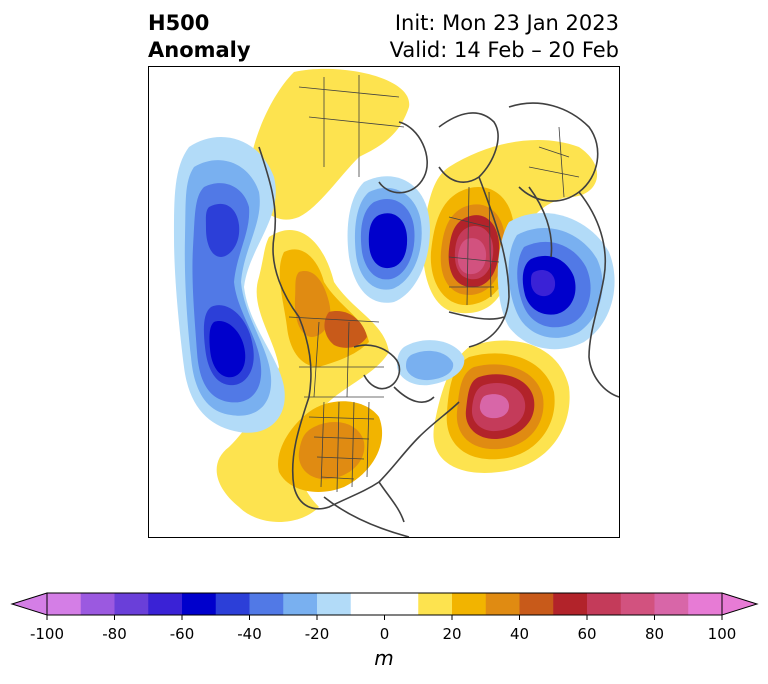 This screenshot has width=768, height=684. I want to click on colorbar-tick-label: 100, so click(722, 634).